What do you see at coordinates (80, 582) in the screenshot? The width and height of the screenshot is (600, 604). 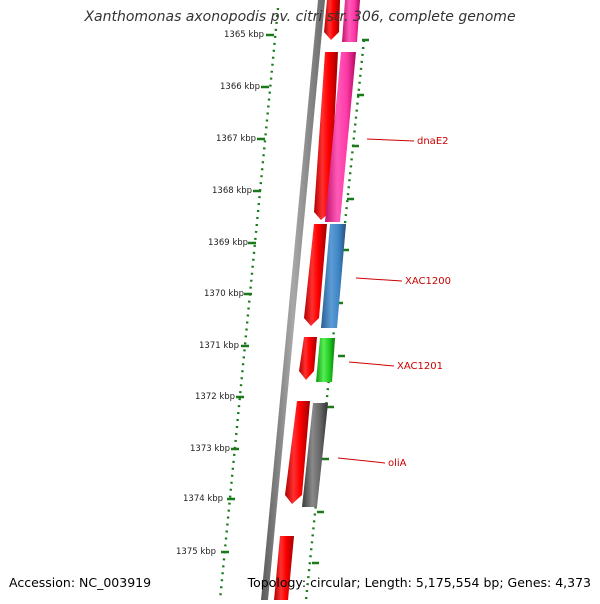 I see `accession-label: Accession: NC_003919` at bounding box center [80, 582].